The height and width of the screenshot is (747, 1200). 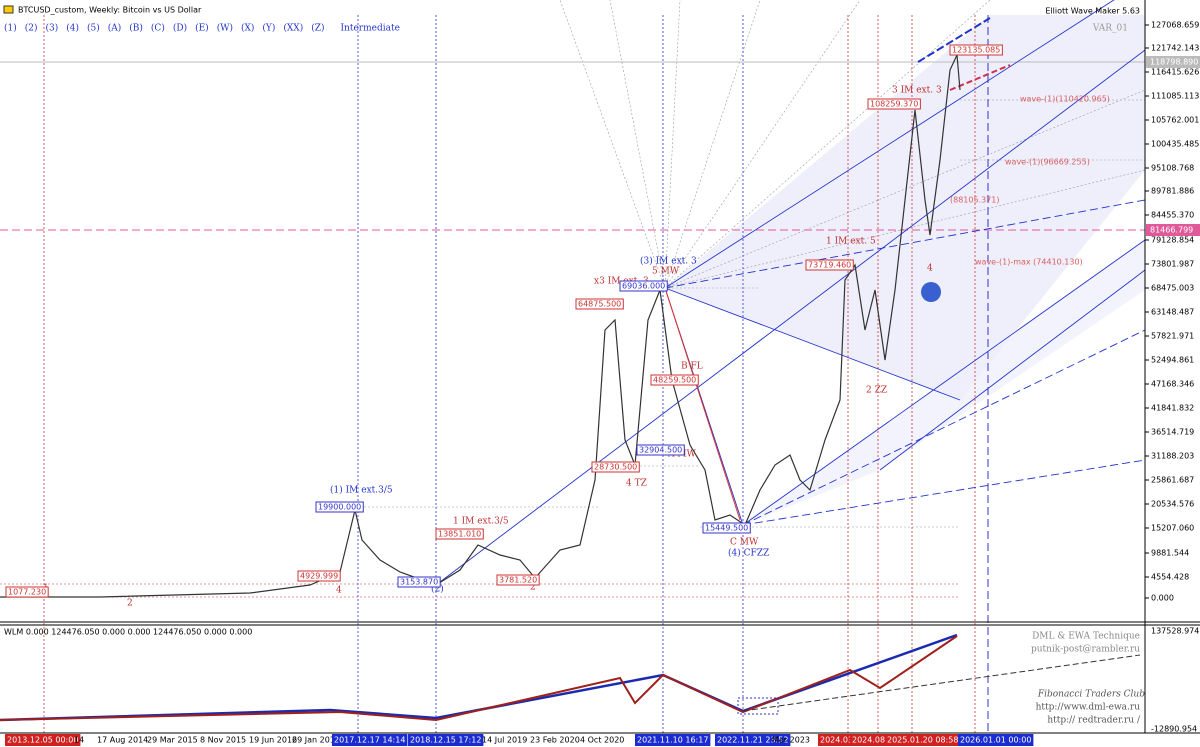 What do you see at coordinates (361, 490) in the screenshot?
I see `wave-label: (1) IM ext.3/5` at bounding box center [361, 490].